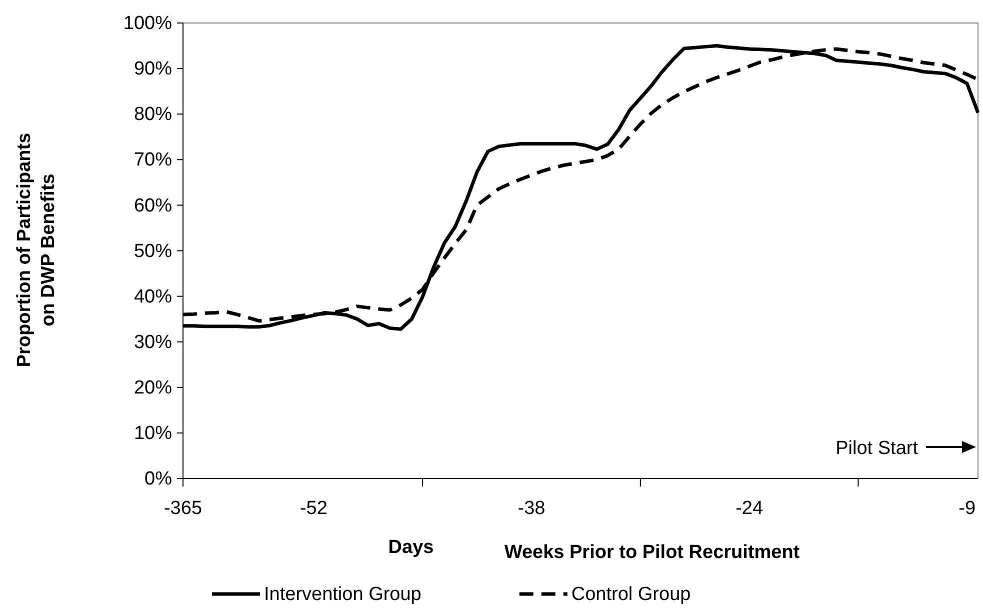 Image resolution: width=983 pixels, height=611 pixels. Describe the element at coordinates (153, 251) in the screenshot. I see `y-tick-label: 50%` at that location.